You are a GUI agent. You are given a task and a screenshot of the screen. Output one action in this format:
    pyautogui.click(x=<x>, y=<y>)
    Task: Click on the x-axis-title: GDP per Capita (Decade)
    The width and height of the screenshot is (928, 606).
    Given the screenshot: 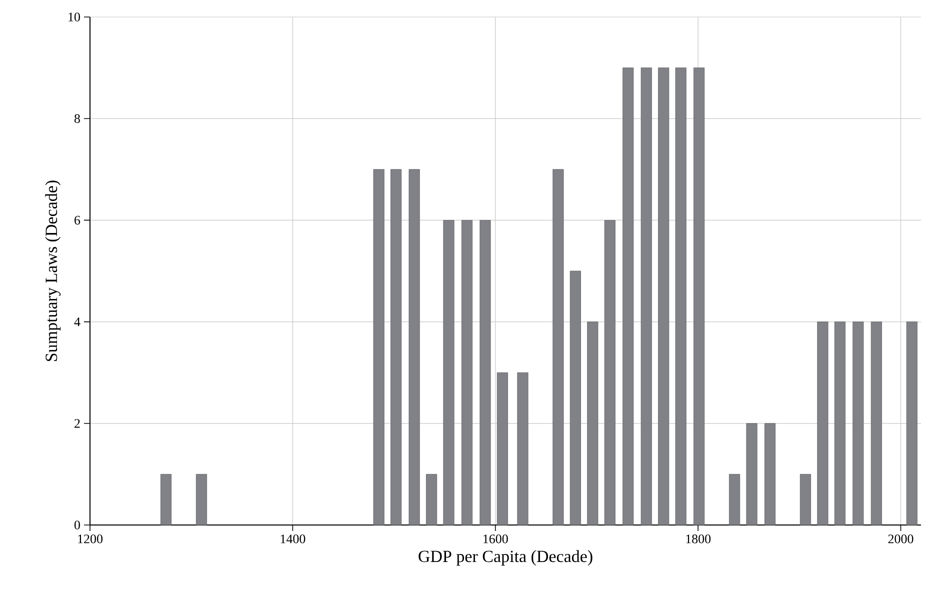 What is the action you would take?
    pyautogui.click(x=505, y=558)
    